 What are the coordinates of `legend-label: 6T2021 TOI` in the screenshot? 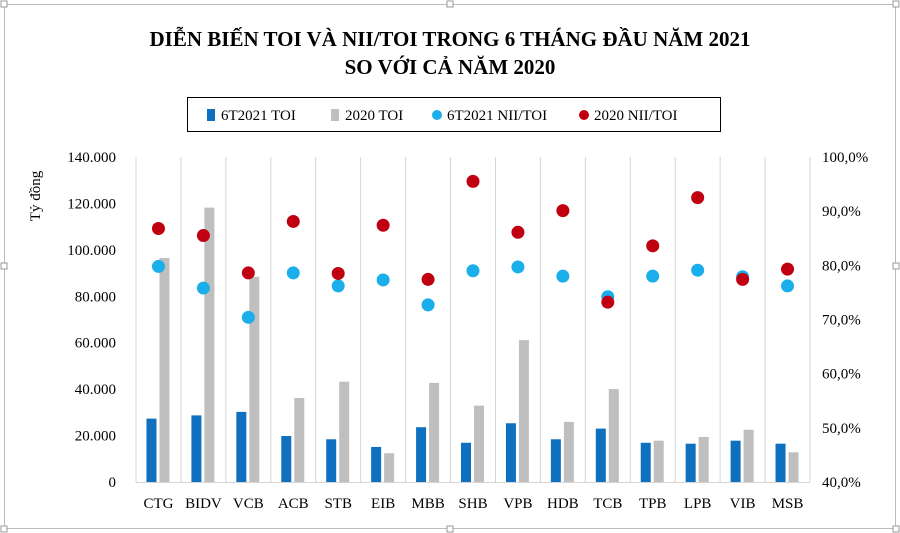 It's located at (258, 116).